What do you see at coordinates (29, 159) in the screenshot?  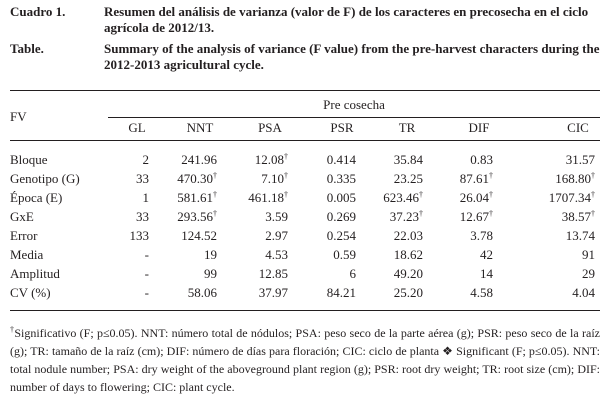 I see `row-label: Bloque` at bounding box center [29, 159].